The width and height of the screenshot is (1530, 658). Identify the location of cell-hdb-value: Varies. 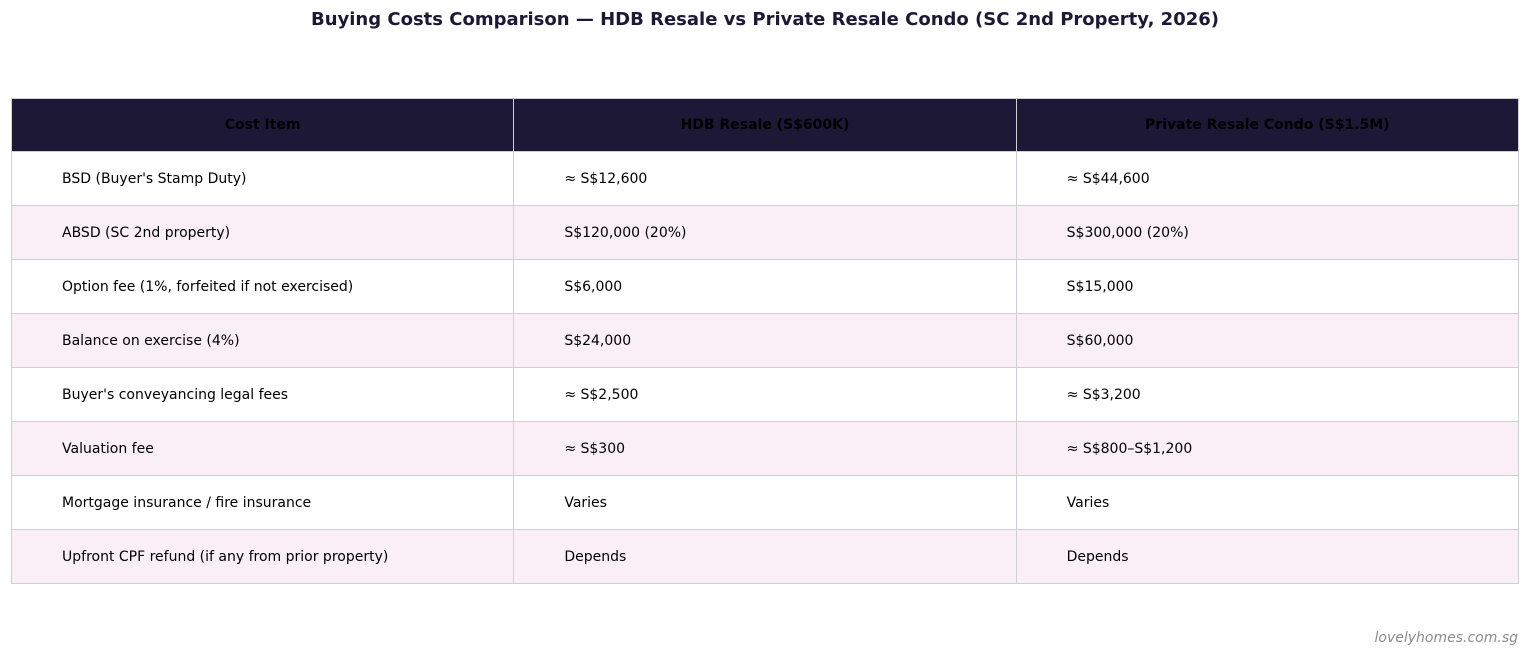
(765, 502).